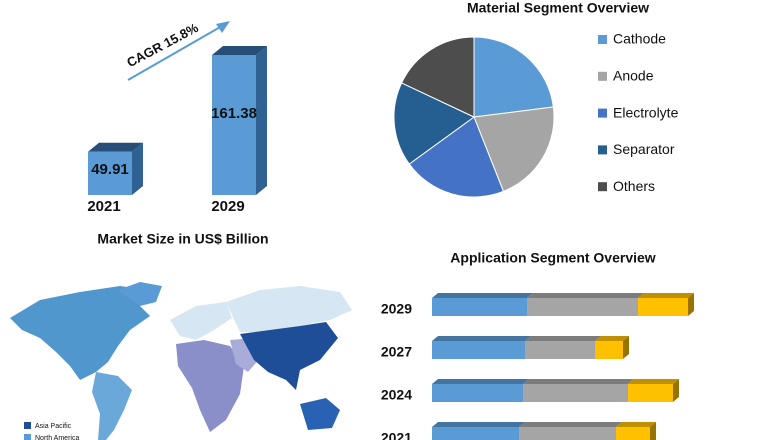 Image resolution: width=780 pixels, height=440 pixels. I want to click on map-africa, so click(210, 386).